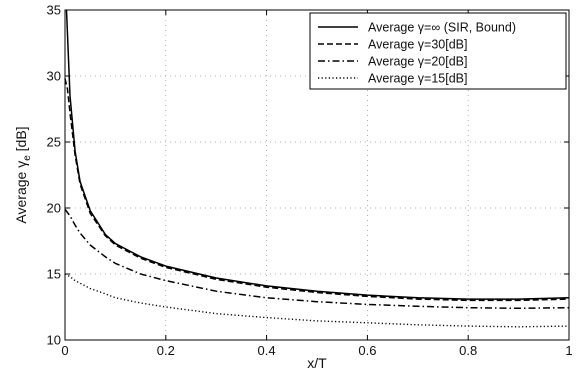  What do you see at coordinates (442, 28) in the screenshot?
I see `legend-label-1: Average γ=∞ (SIR, Bound)` at bounding box center [442, 28].